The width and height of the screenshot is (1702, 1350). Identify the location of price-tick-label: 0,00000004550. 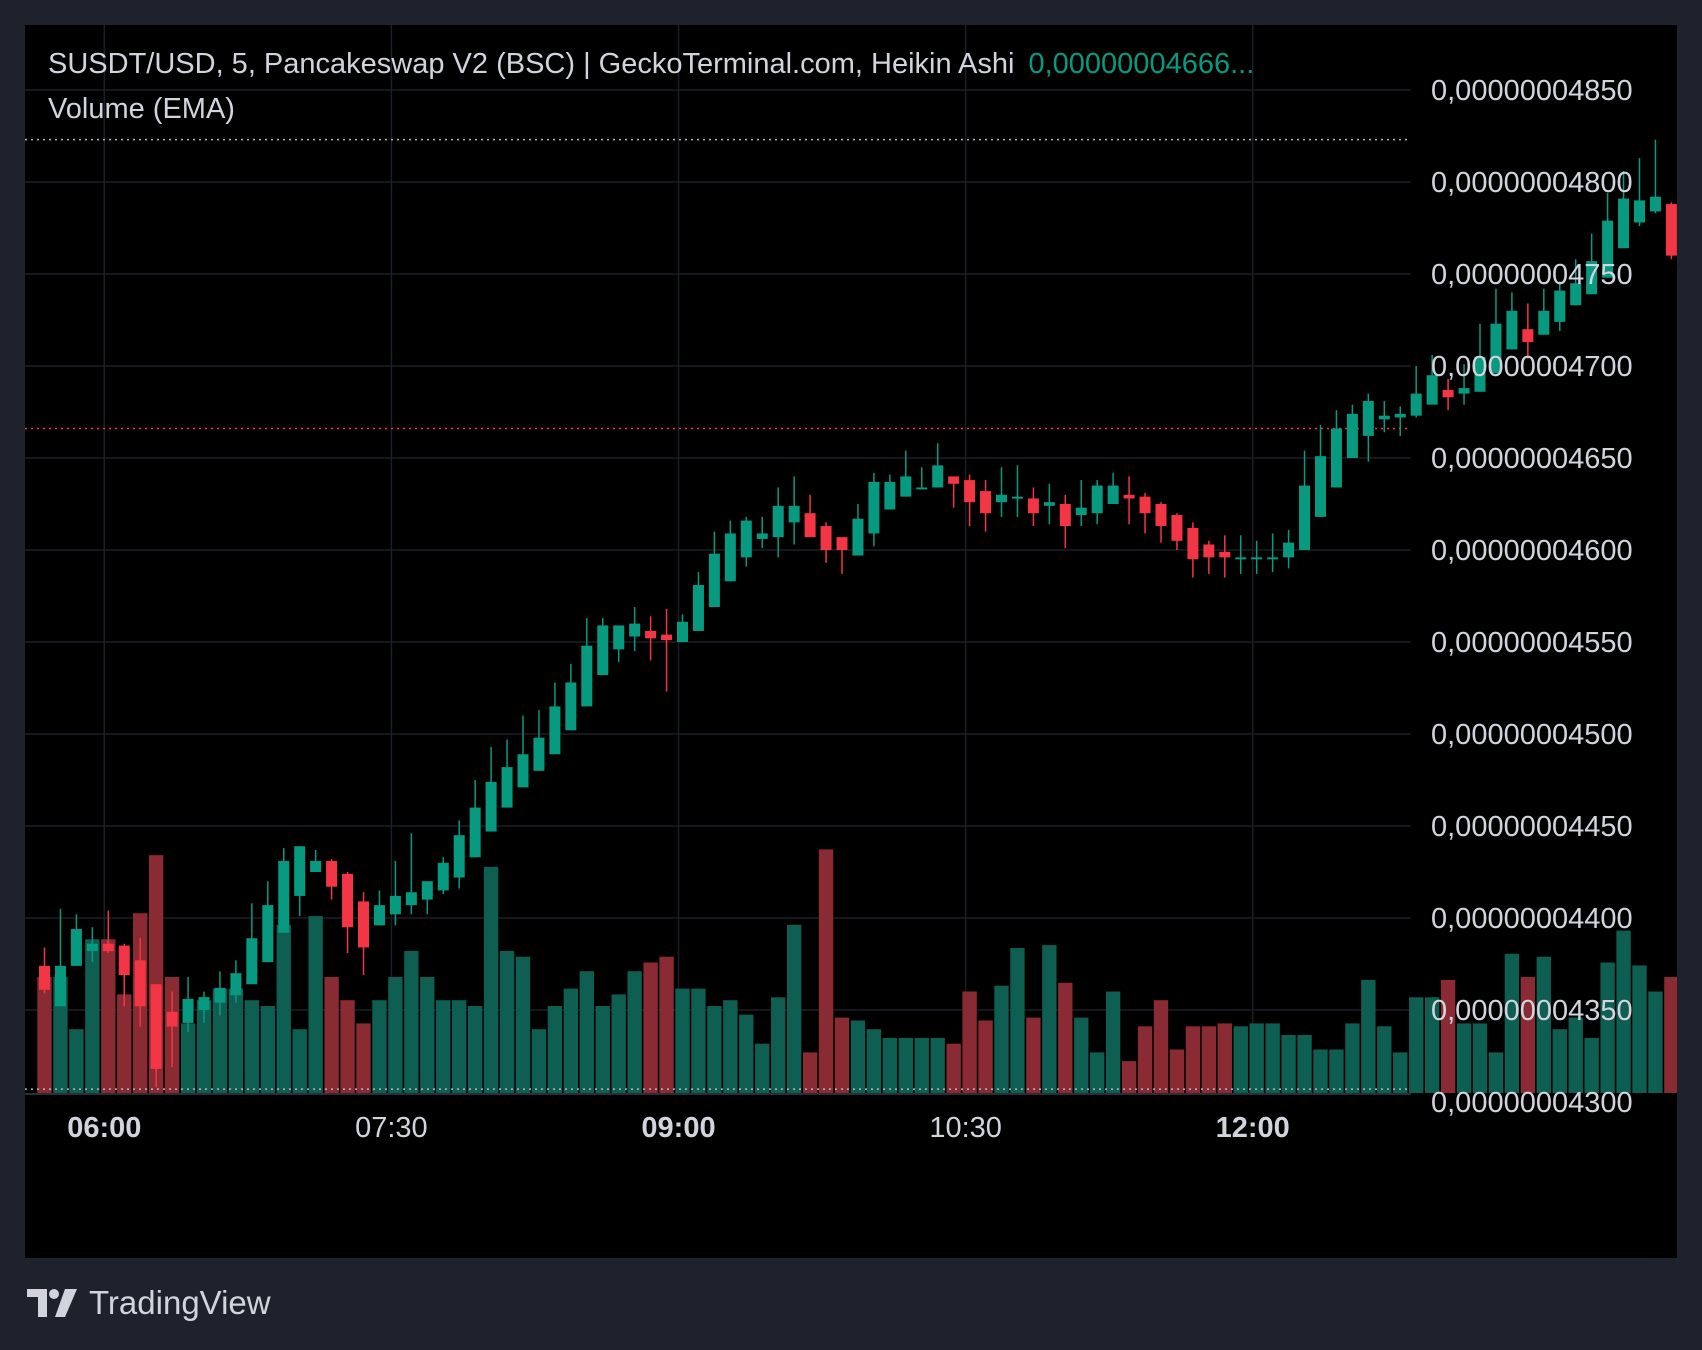
(1532, 643).